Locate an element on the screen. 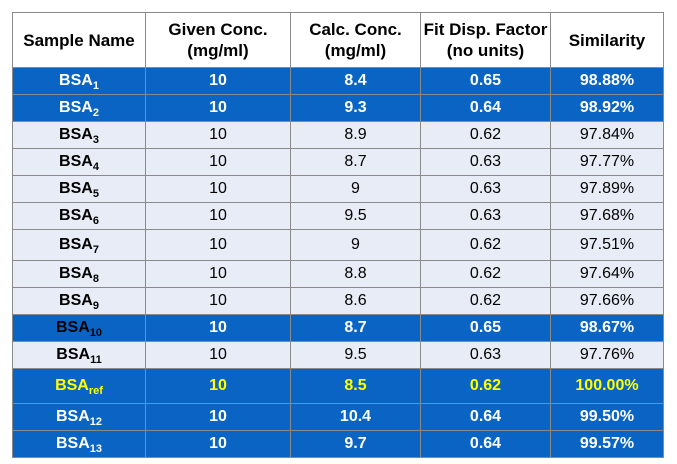 The width and height of the screenshot is (677, 464). similarity-cell: 97.76% is located at coordinates (607, 355).